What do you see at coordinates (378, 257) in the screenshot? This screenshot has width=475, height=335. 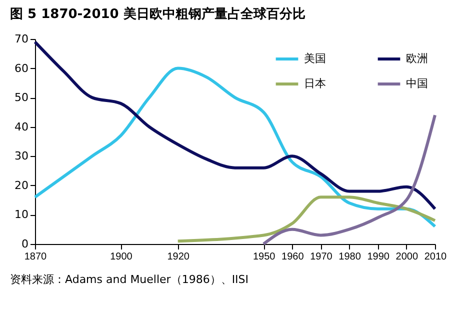 I see `x-tick-label: 1990` at bounding box center [378, 257].